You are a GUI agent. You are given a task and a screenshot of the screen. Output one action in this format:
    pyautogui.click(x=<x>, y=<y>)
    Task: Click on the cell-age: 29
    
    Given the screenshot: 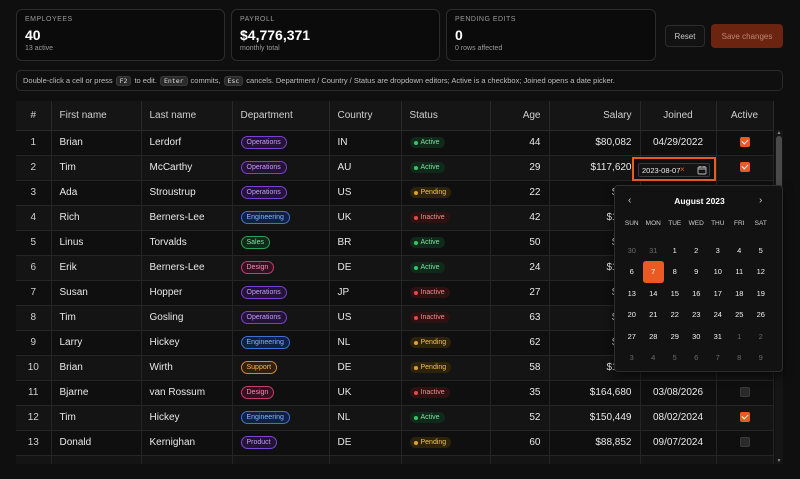 What is the action you would take?
    pyautogui.click(x=520, y=168)
    